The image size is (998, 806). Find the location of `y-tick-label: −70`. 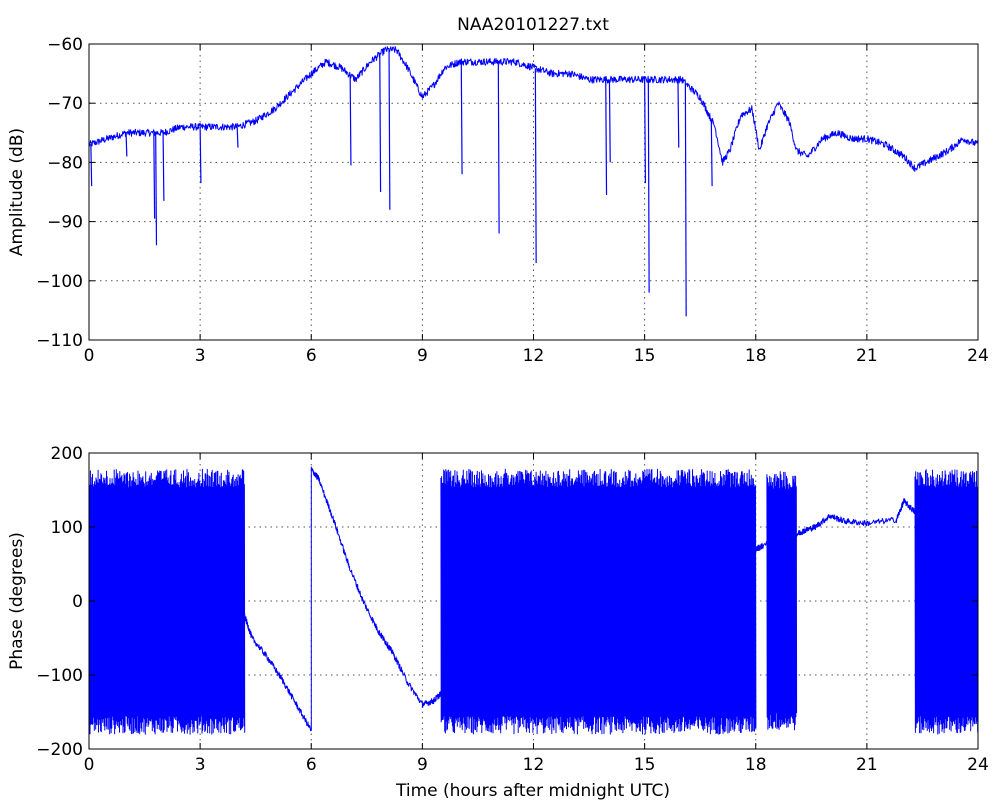

y-tick-label: −70 is located at coordinates (65, 104).